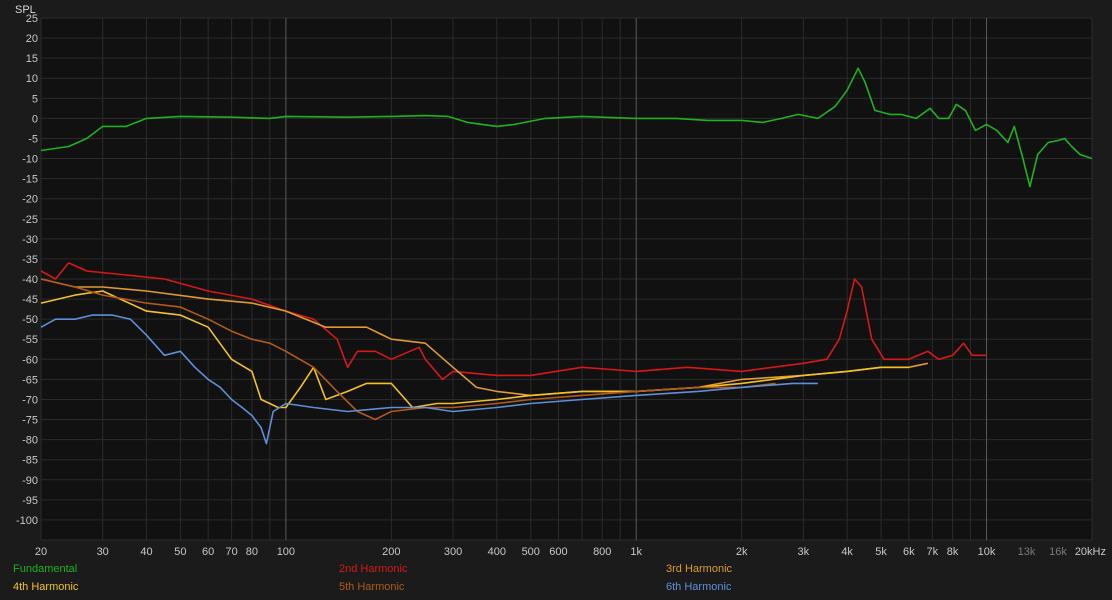  I want to click on x-tick-label: 500, so click(531, 552).